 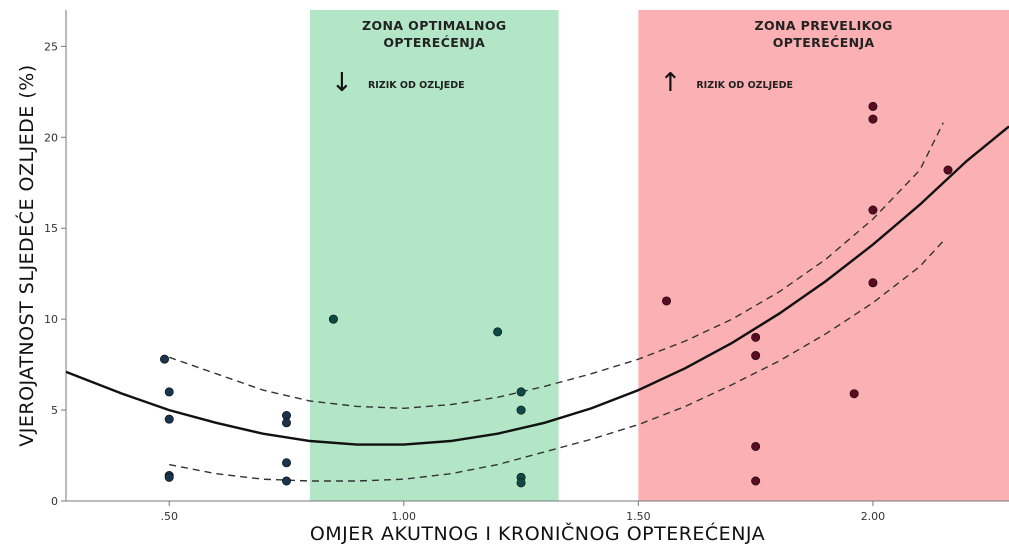 I want to click on zone-overload-arrow-icon: ↑, so click(x=670, y=83).